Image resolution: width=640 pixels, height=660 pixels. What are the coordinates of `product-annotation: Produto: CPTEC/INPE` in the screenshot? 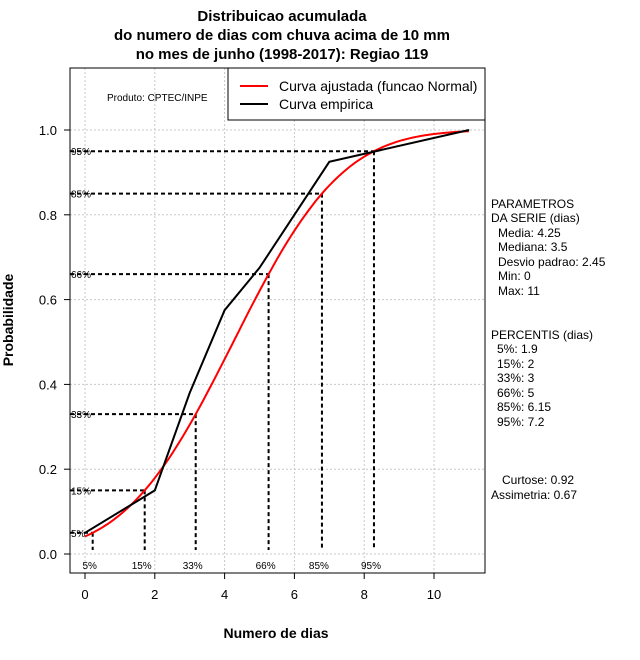 It's located at (157, 98).